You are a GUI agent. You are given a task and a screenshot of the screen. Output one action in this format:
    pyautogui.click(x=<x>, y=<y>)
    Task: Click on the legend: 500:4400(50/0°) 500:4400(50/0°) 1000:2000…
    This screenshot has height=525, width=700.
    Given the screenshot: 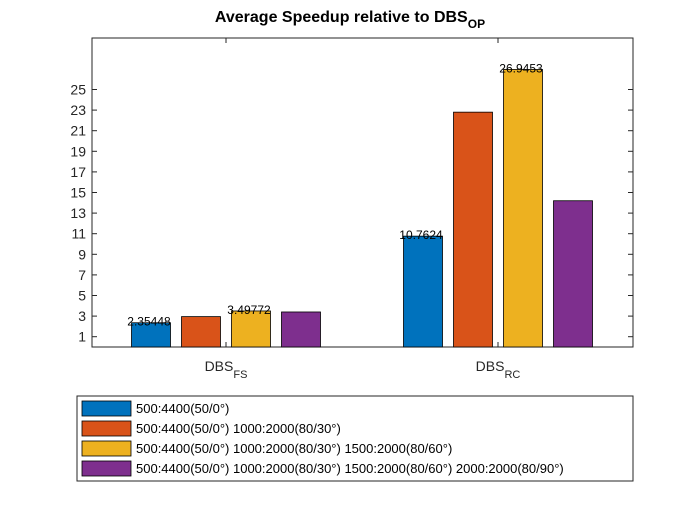 What is the action you would take?
    pyautogui.click(x=355, y=438)
    